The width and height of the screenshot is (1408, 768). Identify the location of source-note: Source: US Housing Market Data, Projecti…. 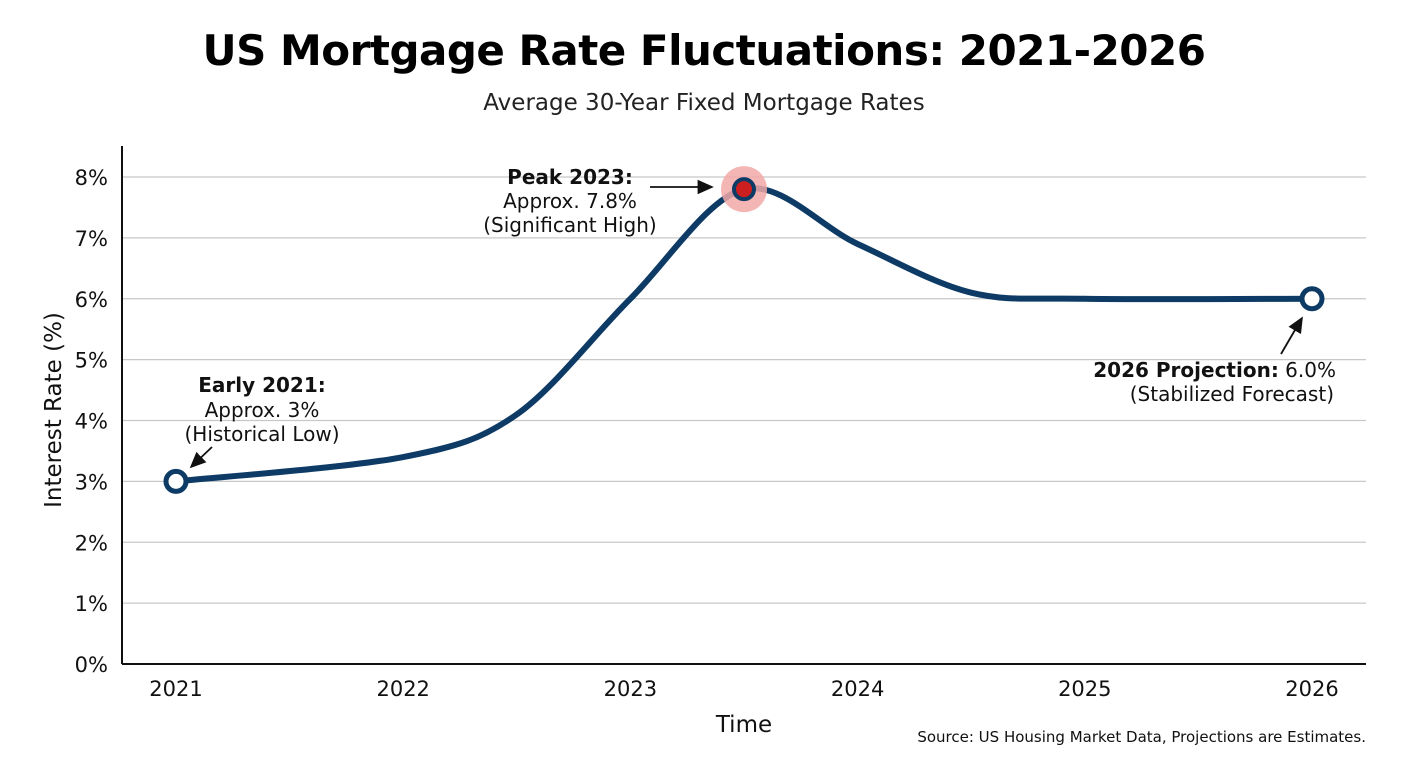
(1141, 737).